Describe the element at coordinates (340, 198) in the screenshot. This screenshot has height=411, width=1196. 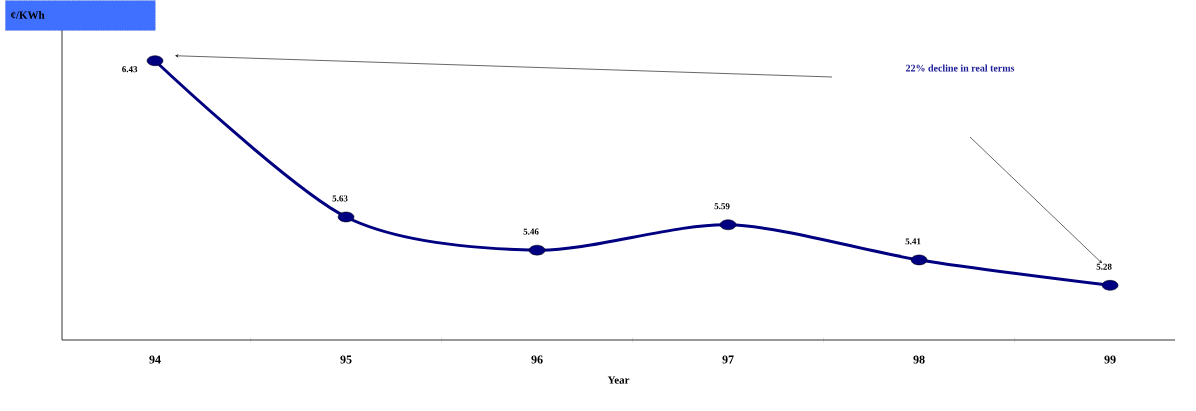
I see `data-label: 5.63` at that location.